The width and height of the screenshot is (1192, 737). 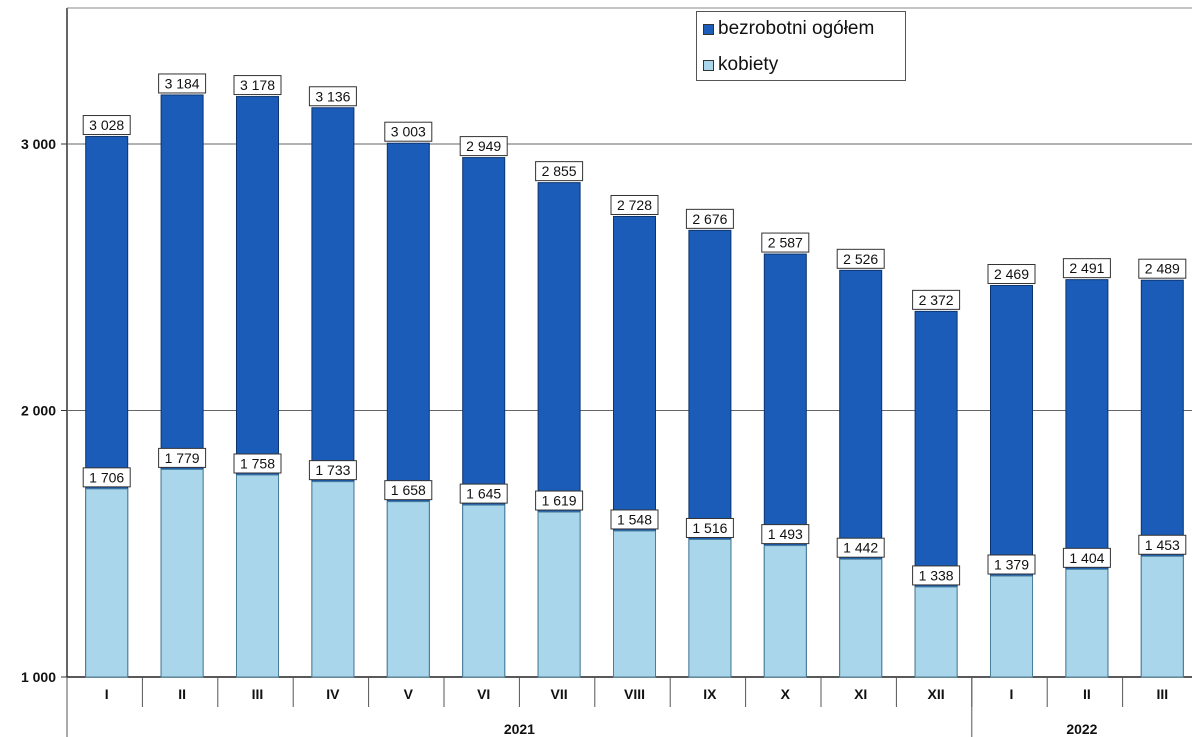 I want to click on data-label-women: 1 516, so click(x=709, y=528).